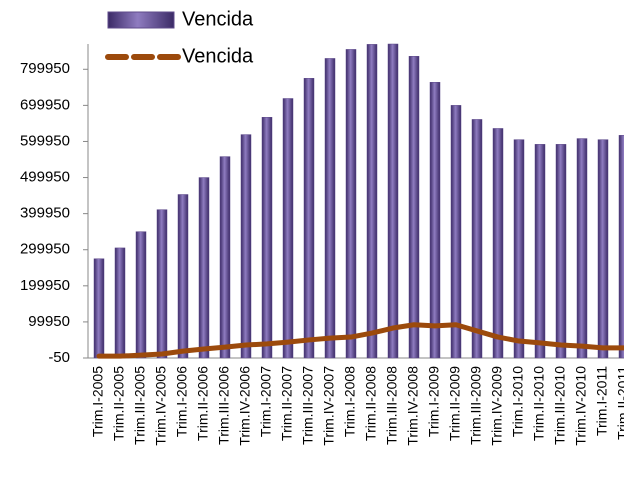 This screenshot has height=484, width=624. What do you see at coordinates (161, 406) in the screenshot?
I see `x-tick-label: Trim.IV-2005` at bounding box center [161, 406].